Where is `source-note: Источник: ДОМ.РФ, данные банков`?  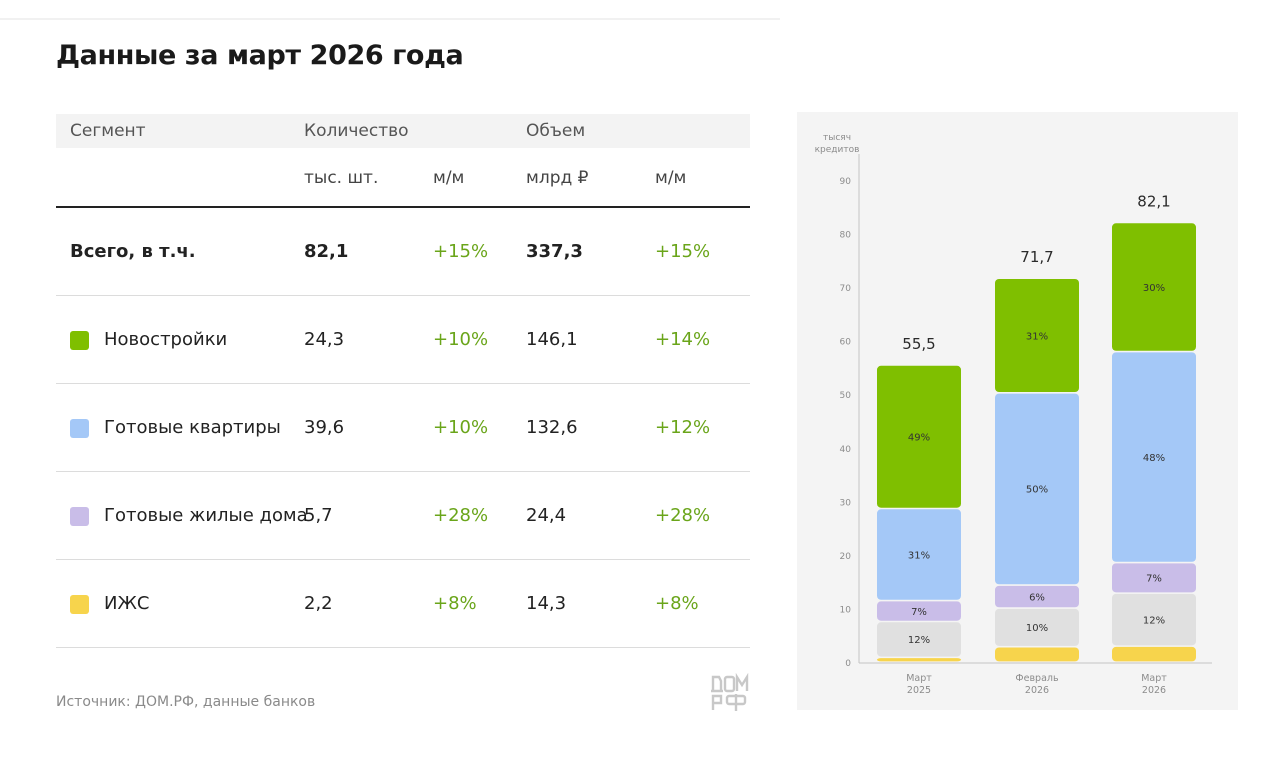 source-note: Источник: ДОМ.РФ, данные банков is located at coordinates (186, 702).